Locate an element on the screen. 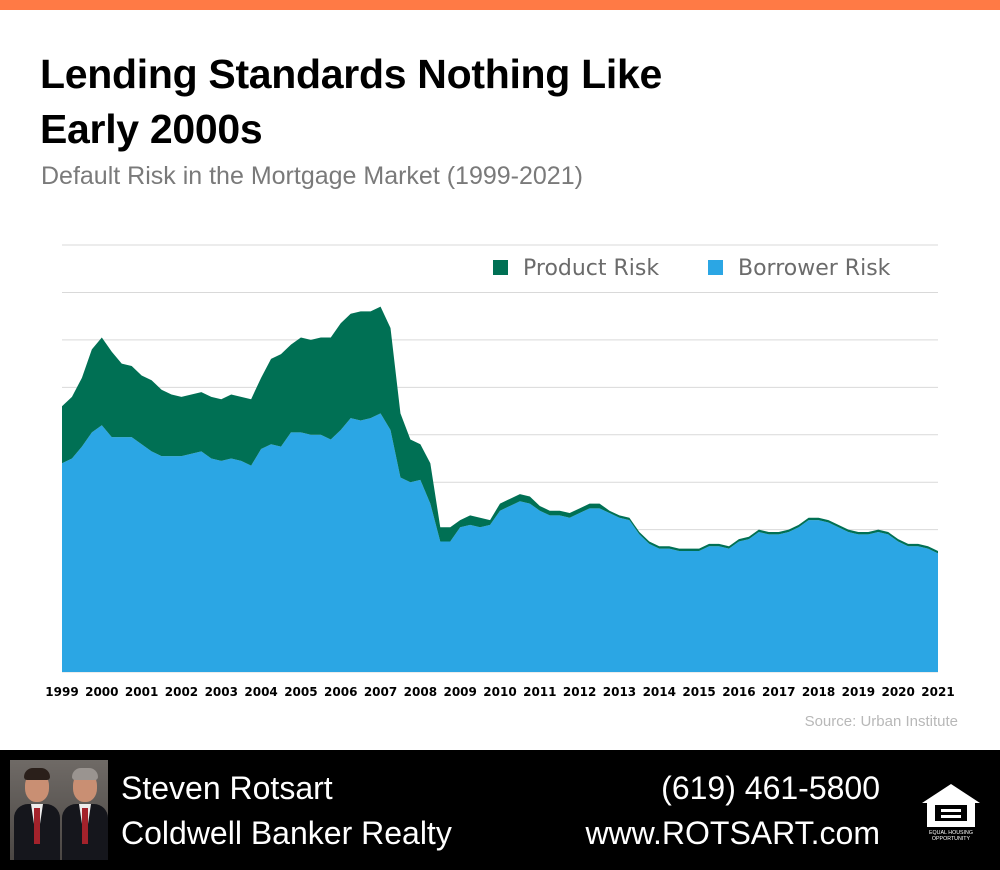  top-accent-bar is located at coordinates (500, 5).